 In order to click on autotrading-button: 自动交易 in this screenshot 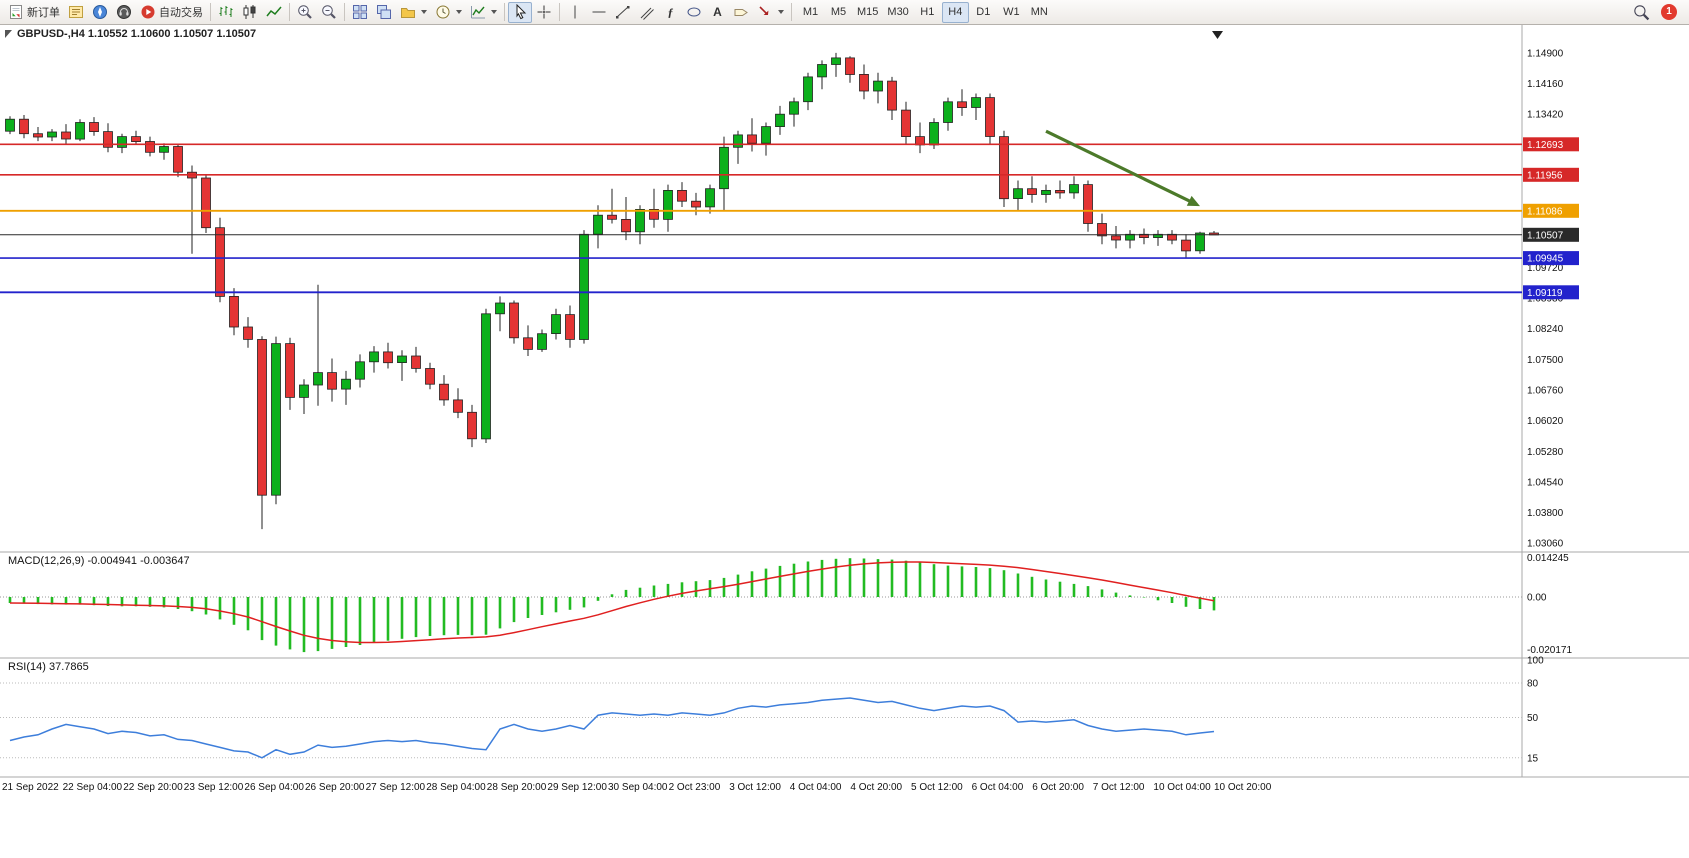, I will do `click(171, 12)`.